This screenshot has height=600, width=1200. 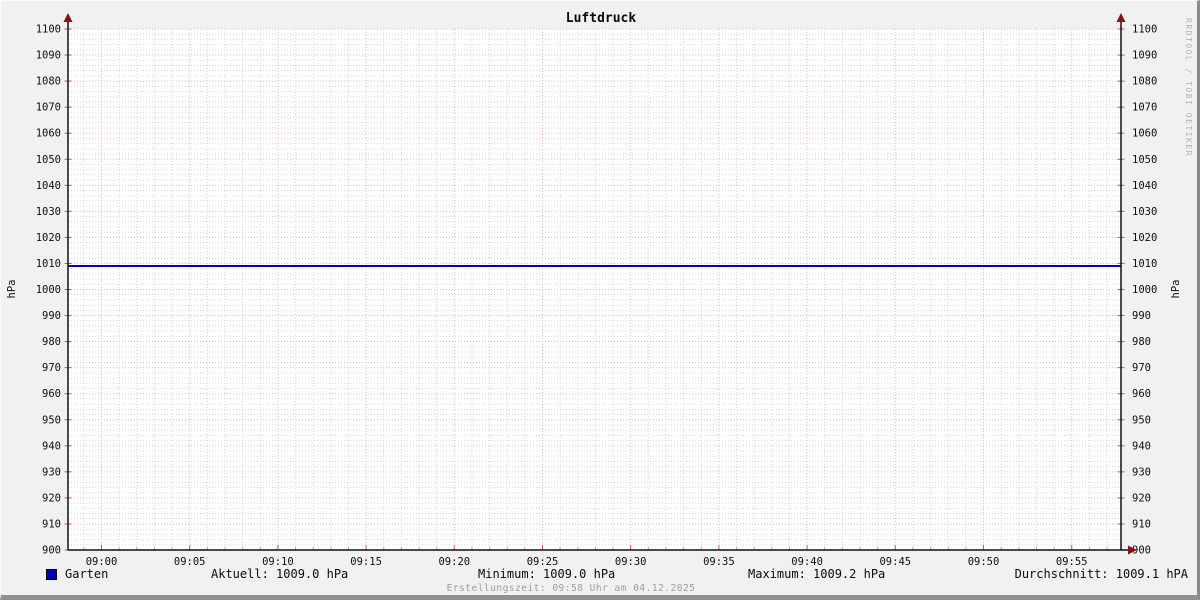 What do you see at coordinates (48, 134) in the screenshot?
I see `y-axis-tick-label-left: 1060` at bounding box center [48, 134].